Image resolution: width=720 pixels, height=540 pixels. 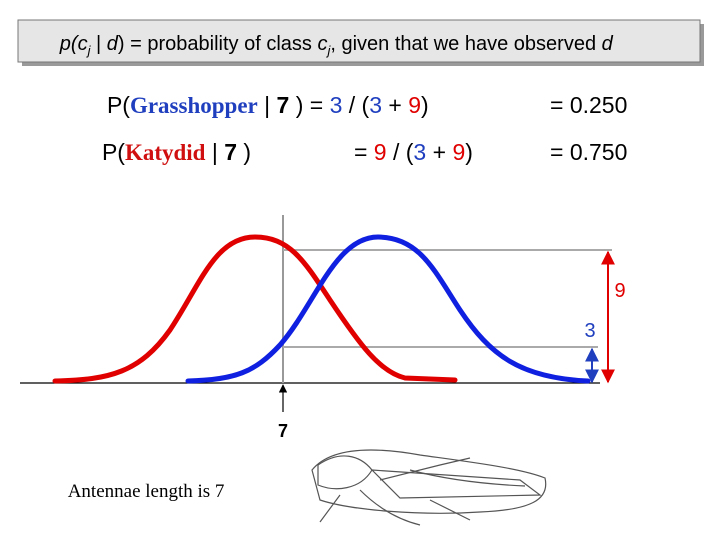 I want to click on result: = 0.250, so click(x=588, y=105).